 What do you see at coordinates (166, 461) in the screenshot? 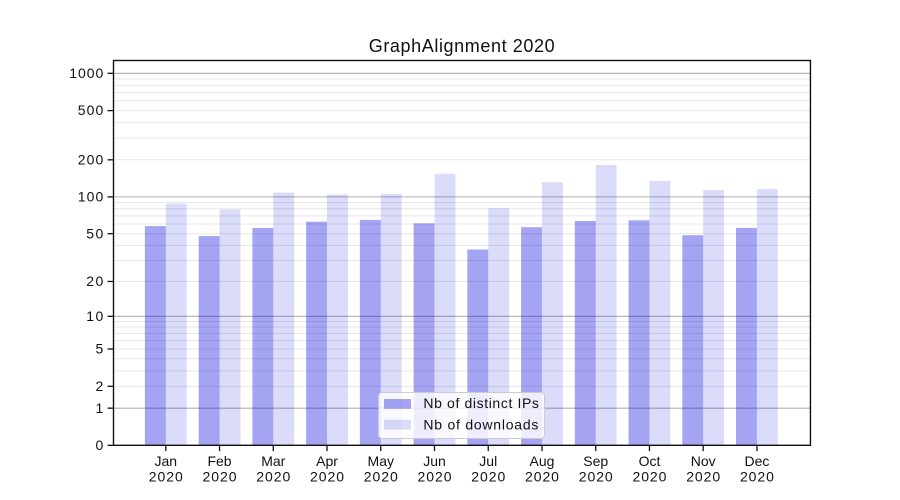
I see `svg-text: Jan` at bounding box center [166, 461].